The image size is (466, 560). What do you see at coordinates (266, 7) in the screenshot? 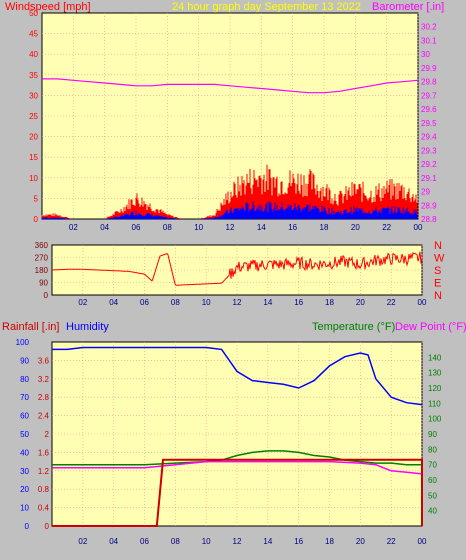
I see `graph-title: 24 hour graph day September 13 2022` at bounding box center [266, 7].